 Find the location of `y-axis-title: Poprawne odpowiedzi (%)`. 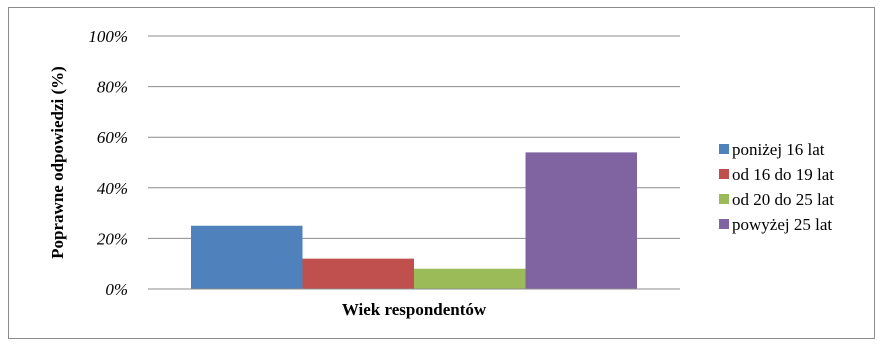

y-axis-title: Poprawne odpowiedzi (%) is located at coordinates (57, 162).